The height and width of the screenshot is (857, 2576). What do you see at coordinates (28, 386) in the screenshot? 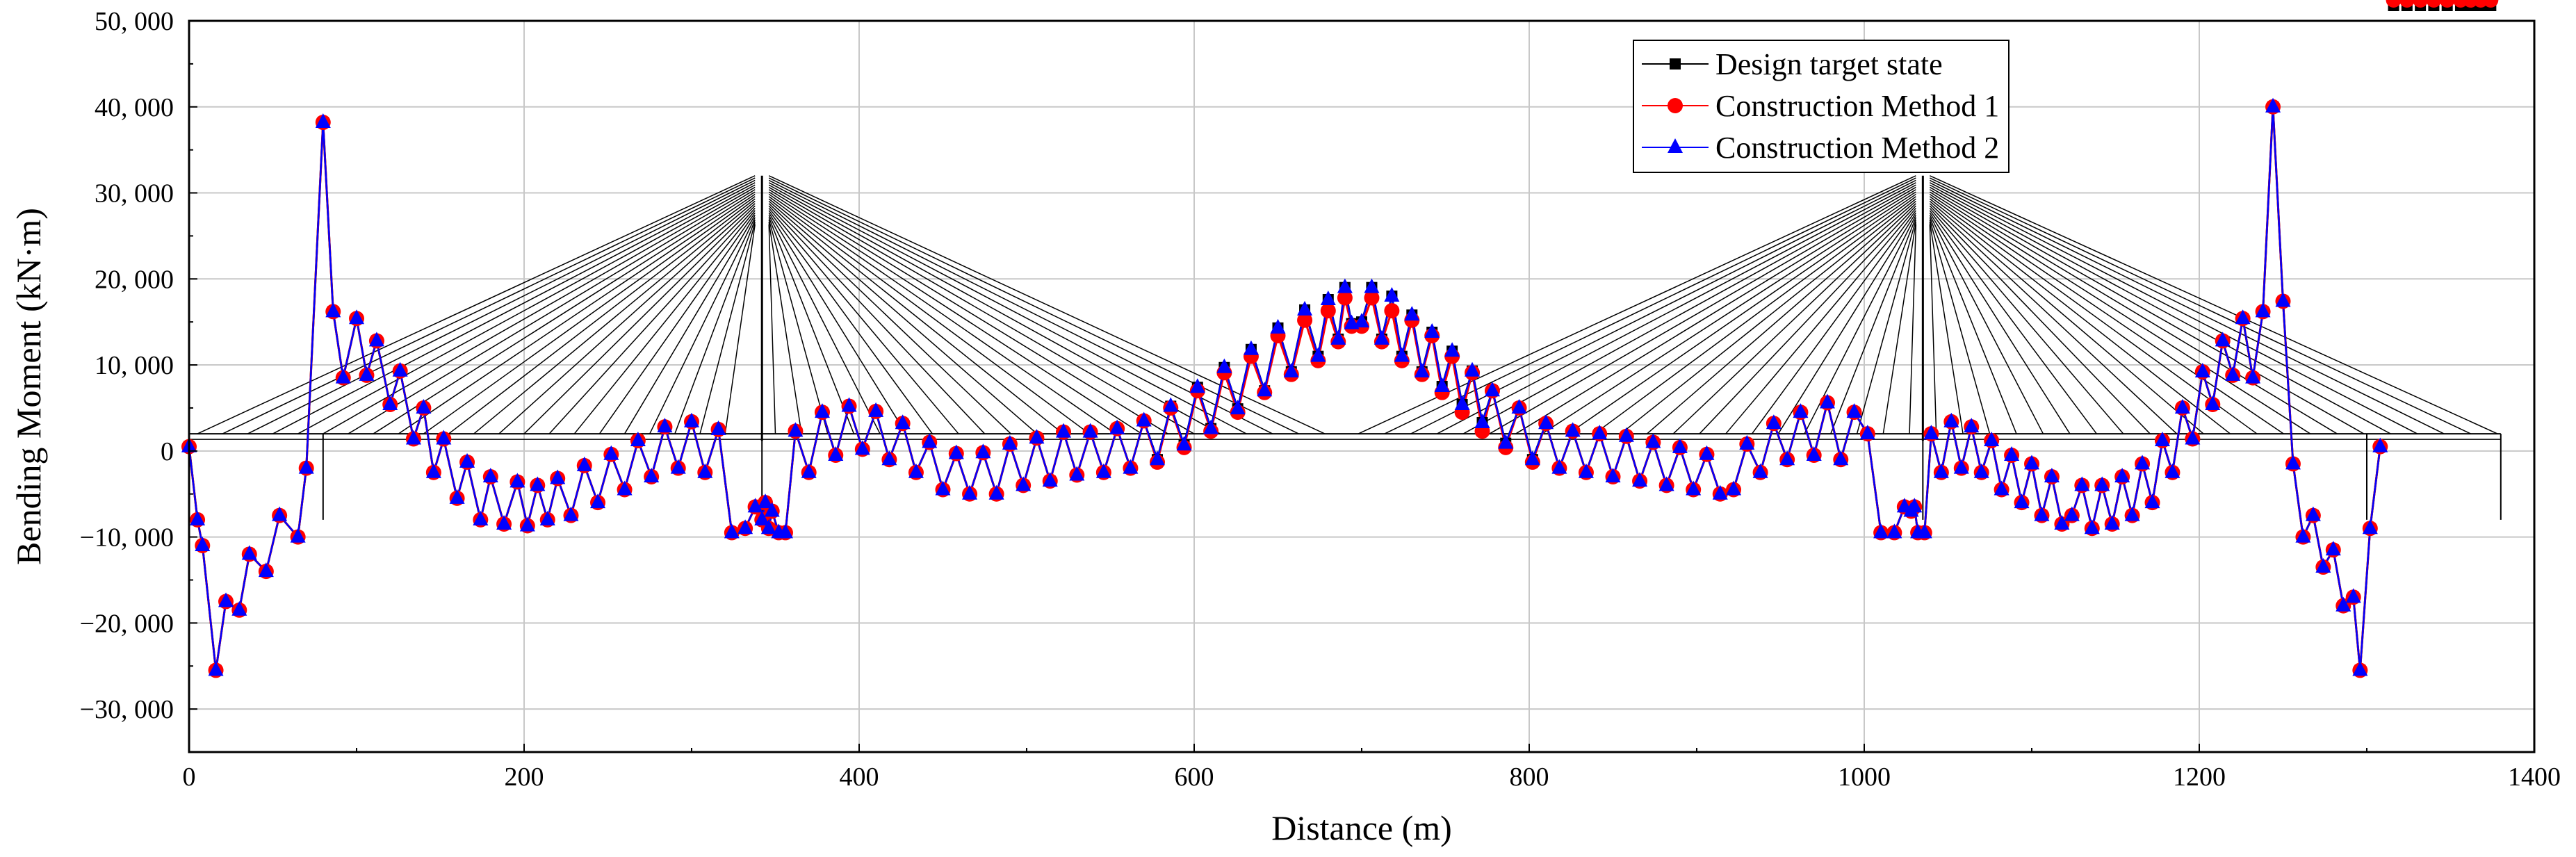
I see `y-axis-title: Bending Moment (kN·m)` at bounding box center [28, 386].